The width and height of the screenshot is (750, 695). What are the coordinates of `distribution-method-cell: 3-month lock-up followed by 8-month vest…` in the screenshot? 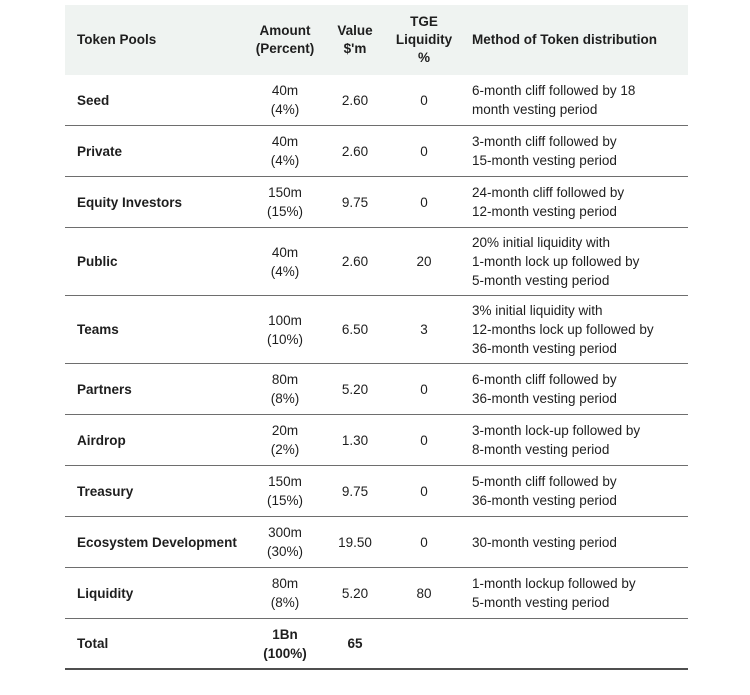 It's located at (556, 440).